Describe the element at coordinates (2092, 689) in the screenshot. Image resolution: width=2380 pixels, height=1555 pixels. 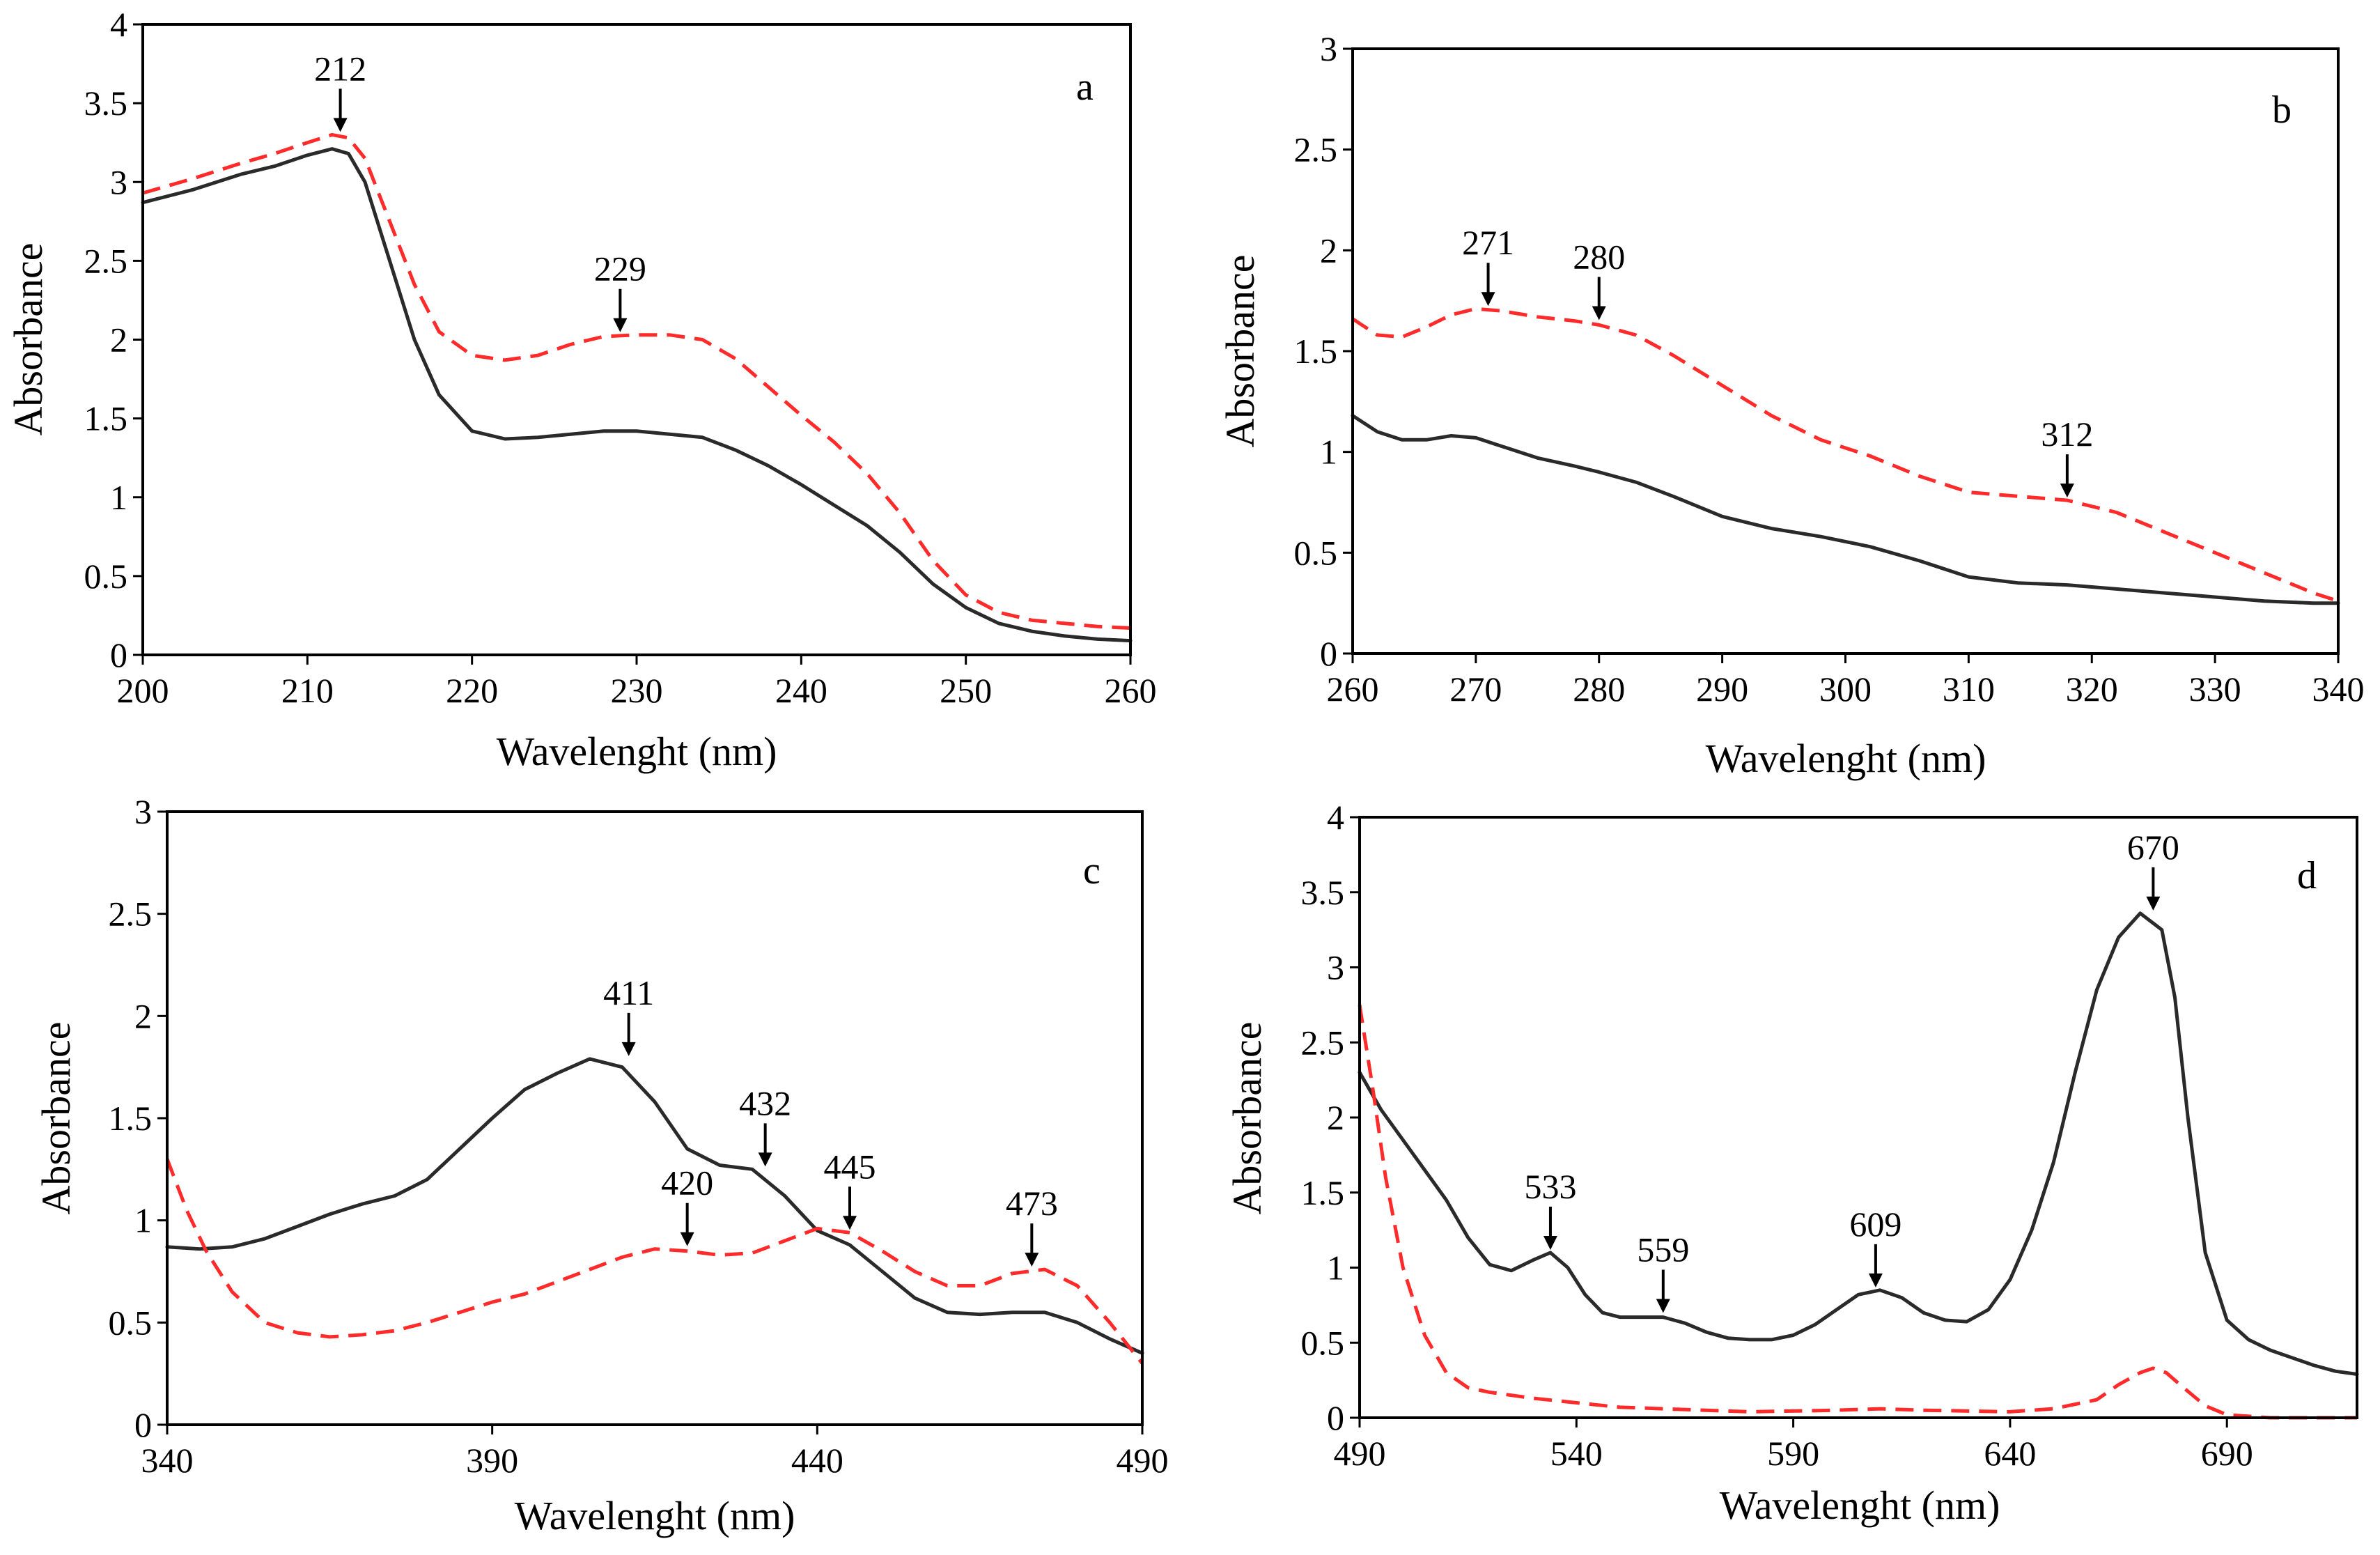
I see `x-tick-label: 320` at that location.